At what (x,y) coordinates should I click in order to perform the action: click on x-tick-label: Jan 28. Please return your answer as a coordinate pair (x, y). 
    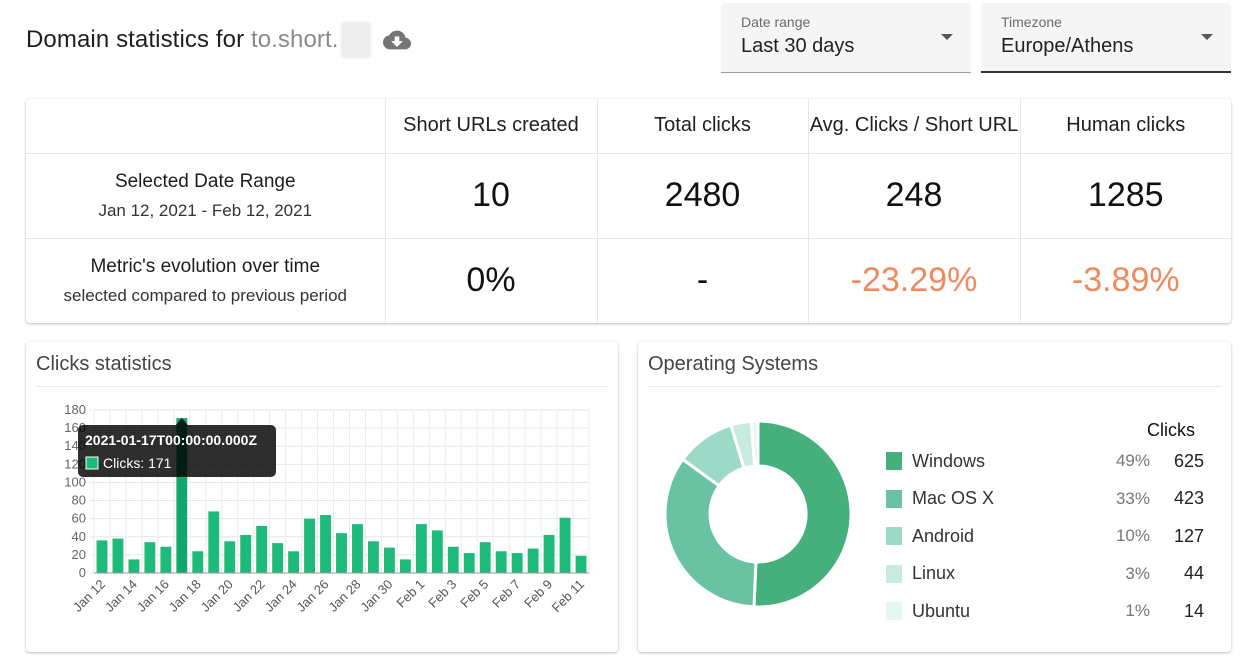
    Looking at the image, I should click on (344, 596).